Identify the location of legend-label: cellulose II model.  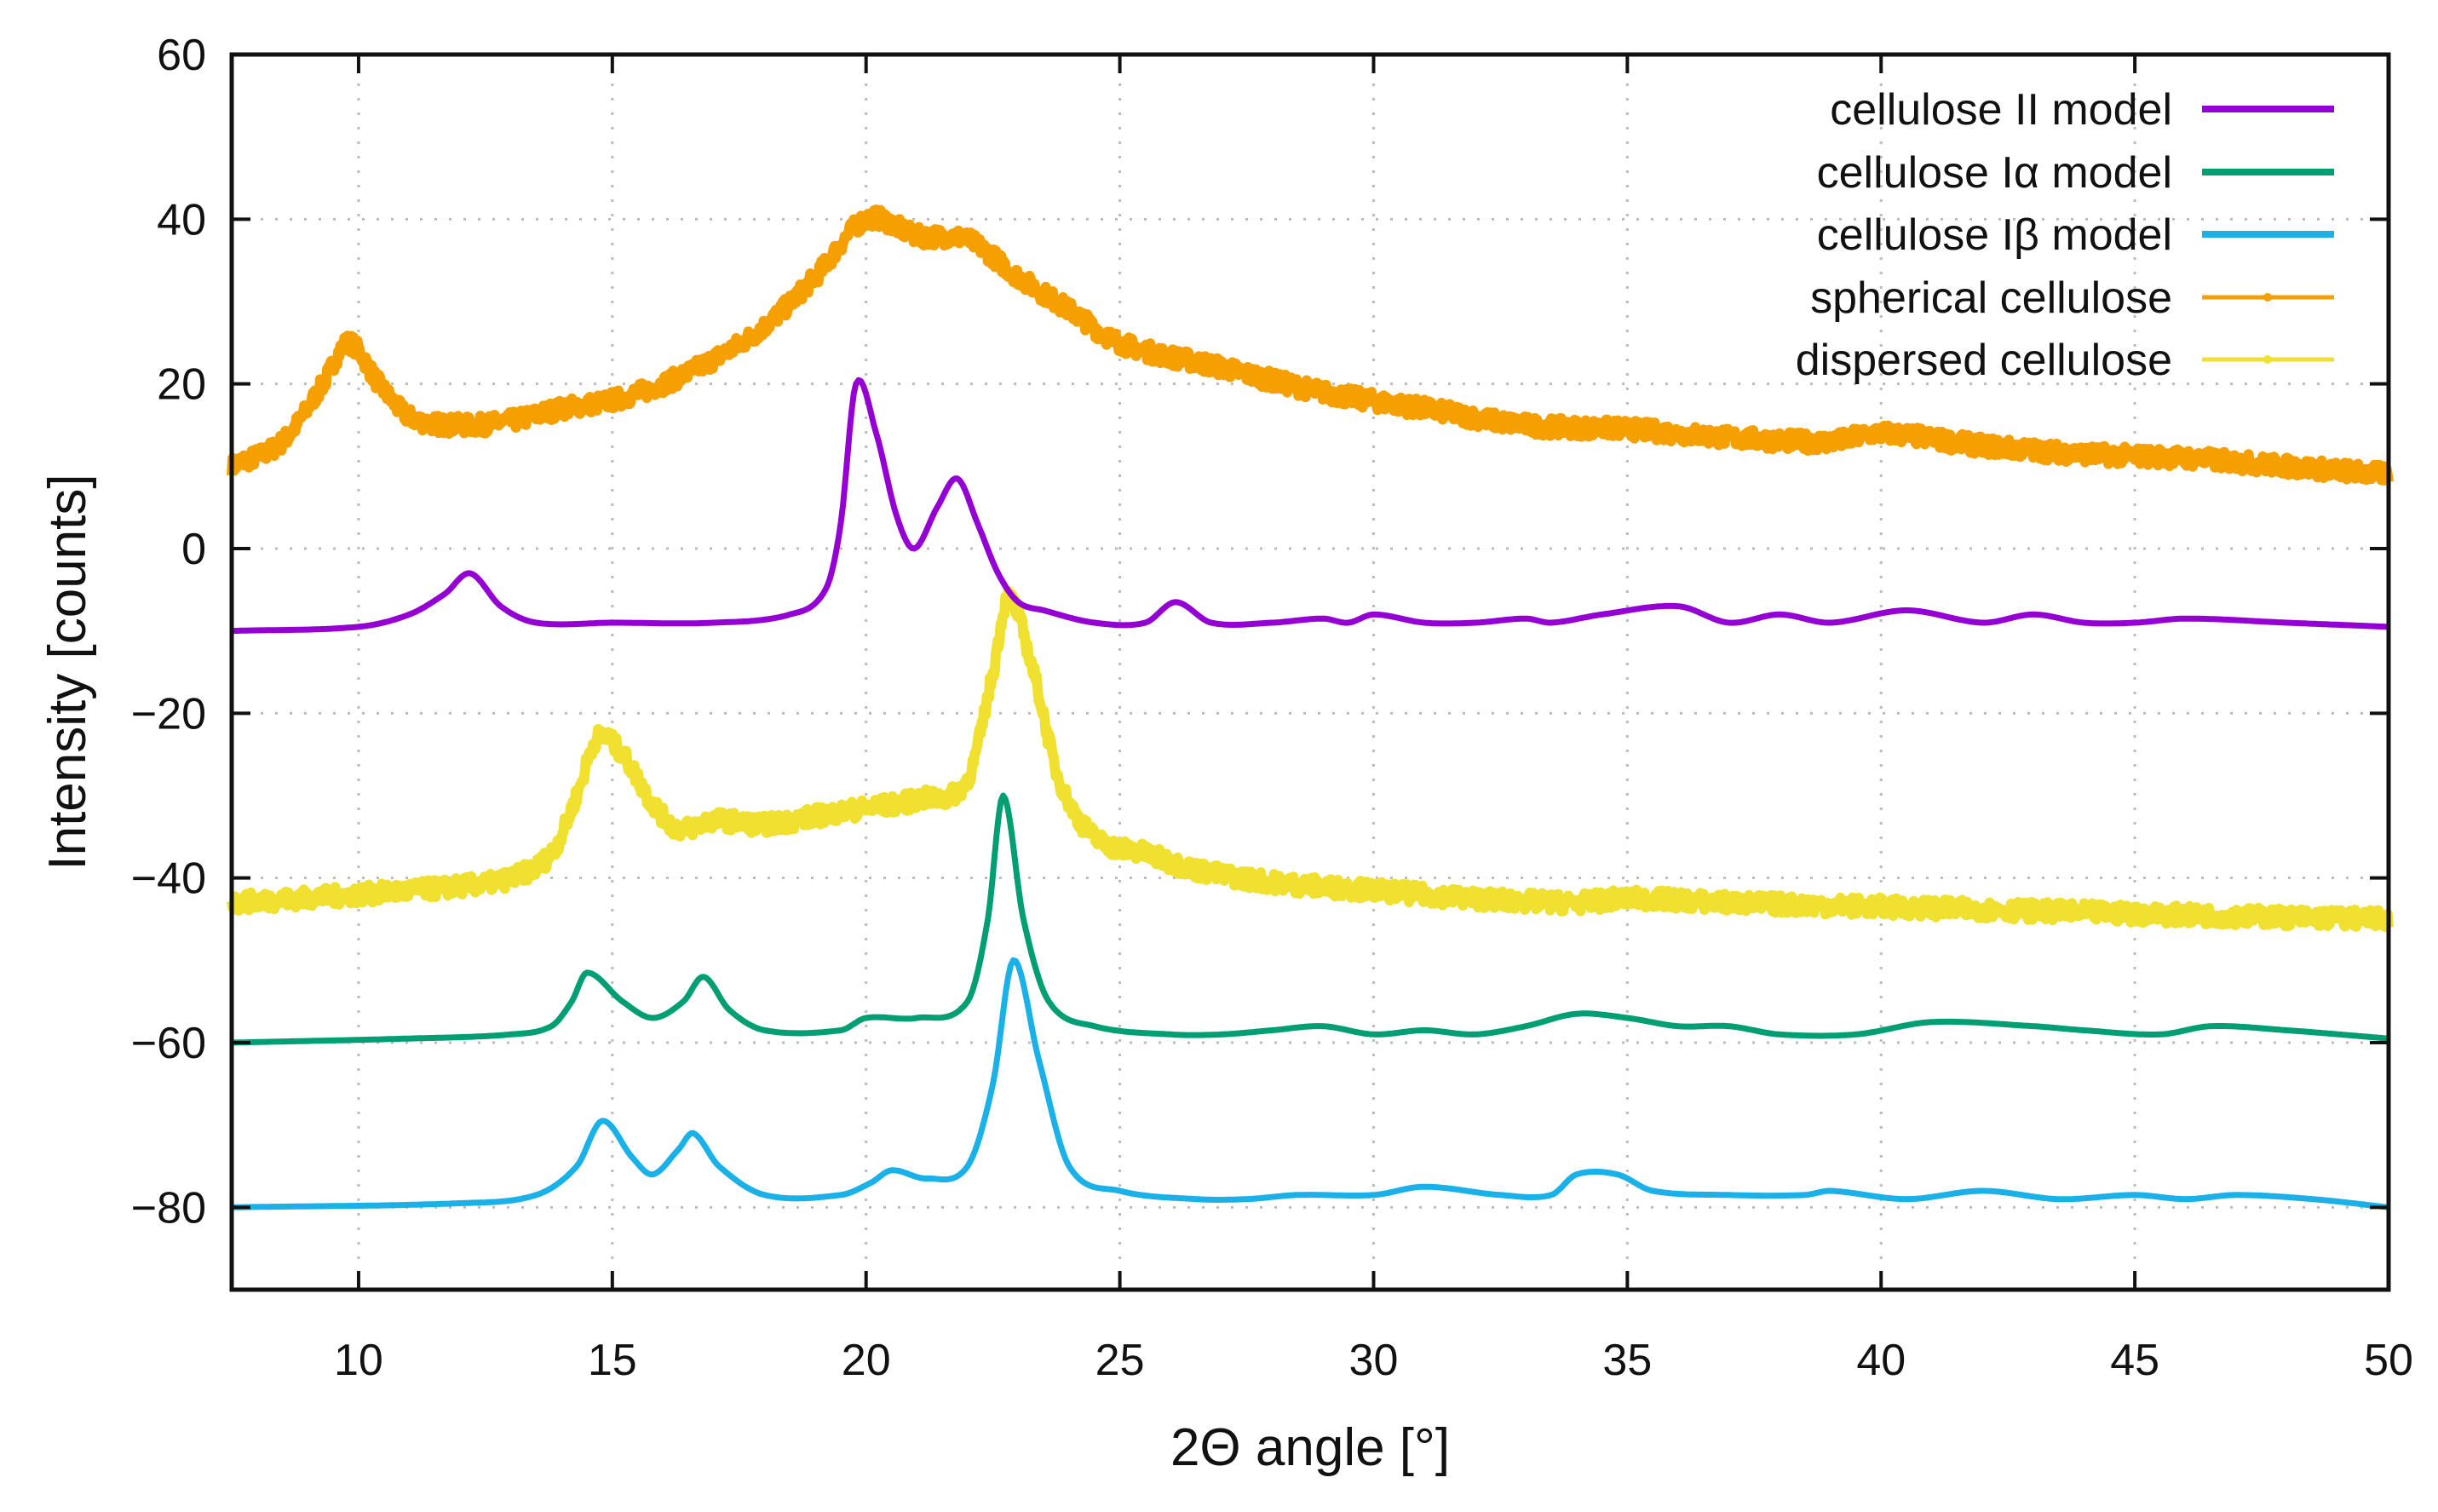
(2001, 110).